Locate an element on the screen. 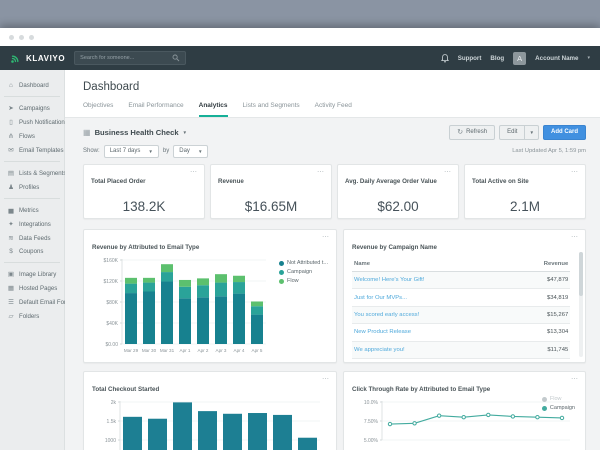 The width and height of the screenshot is (600, 450). sidebar-item-flows: ⋔ Flows is located at coordinates (32, 136).